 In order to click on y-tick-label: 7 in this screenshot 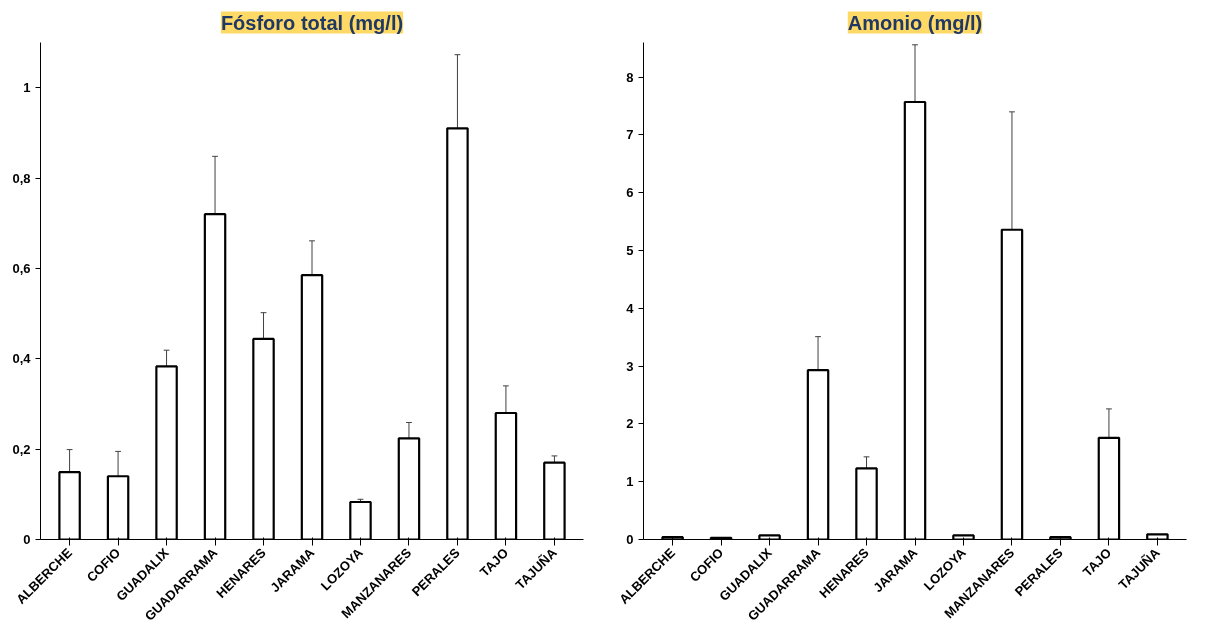, I will do `click(630, 135)`.